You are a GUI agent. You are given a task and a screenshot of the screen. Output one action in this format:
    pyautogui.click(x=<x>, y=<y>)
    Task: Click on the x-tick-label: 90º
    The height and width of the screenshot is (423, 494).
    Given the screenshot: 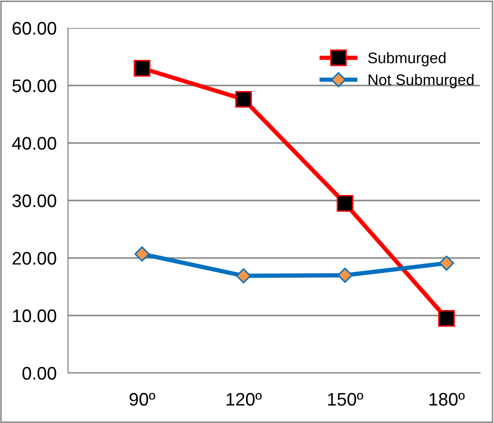 What is the action you would take?
    pyautogui.click(x=143, y=399)
    